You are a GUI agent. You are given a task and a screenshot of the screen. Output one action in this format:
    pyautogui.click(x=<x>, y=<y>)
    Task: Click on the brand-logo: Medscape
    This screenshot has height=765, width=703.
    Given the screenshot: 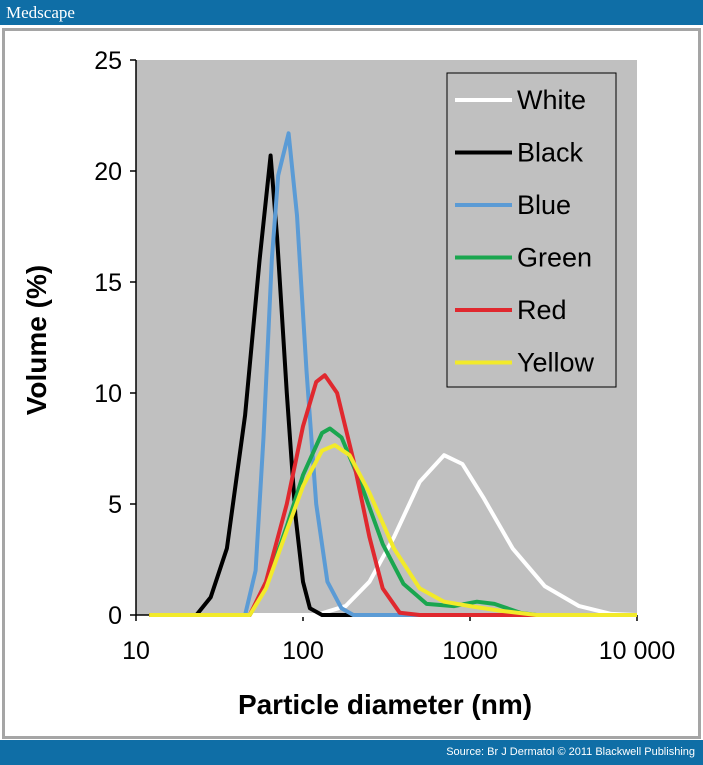 What is the action you would take?
    pyautogui.click(x=40, y=12)
    